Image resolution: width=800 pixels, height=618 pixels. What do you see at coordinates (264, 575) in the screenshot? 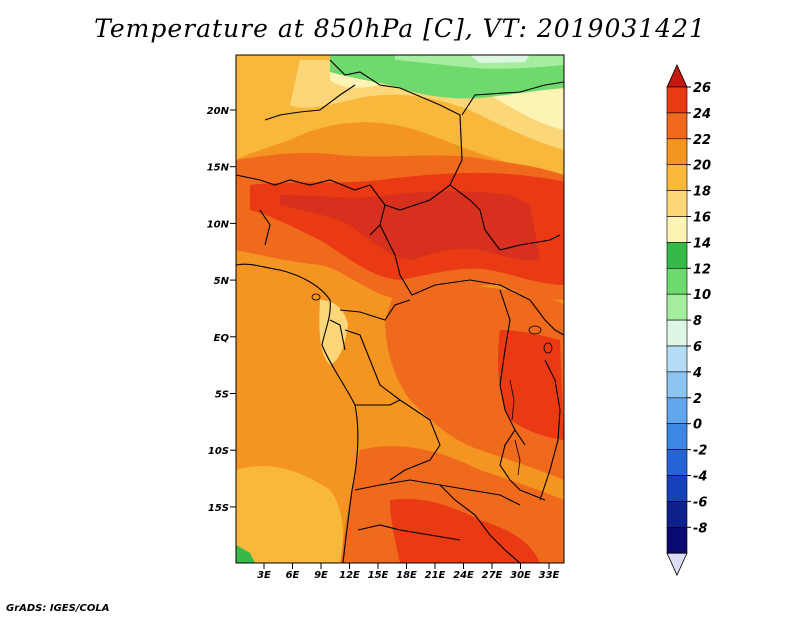
I see `lon-label: 3E` at bounding box center [264, 575].